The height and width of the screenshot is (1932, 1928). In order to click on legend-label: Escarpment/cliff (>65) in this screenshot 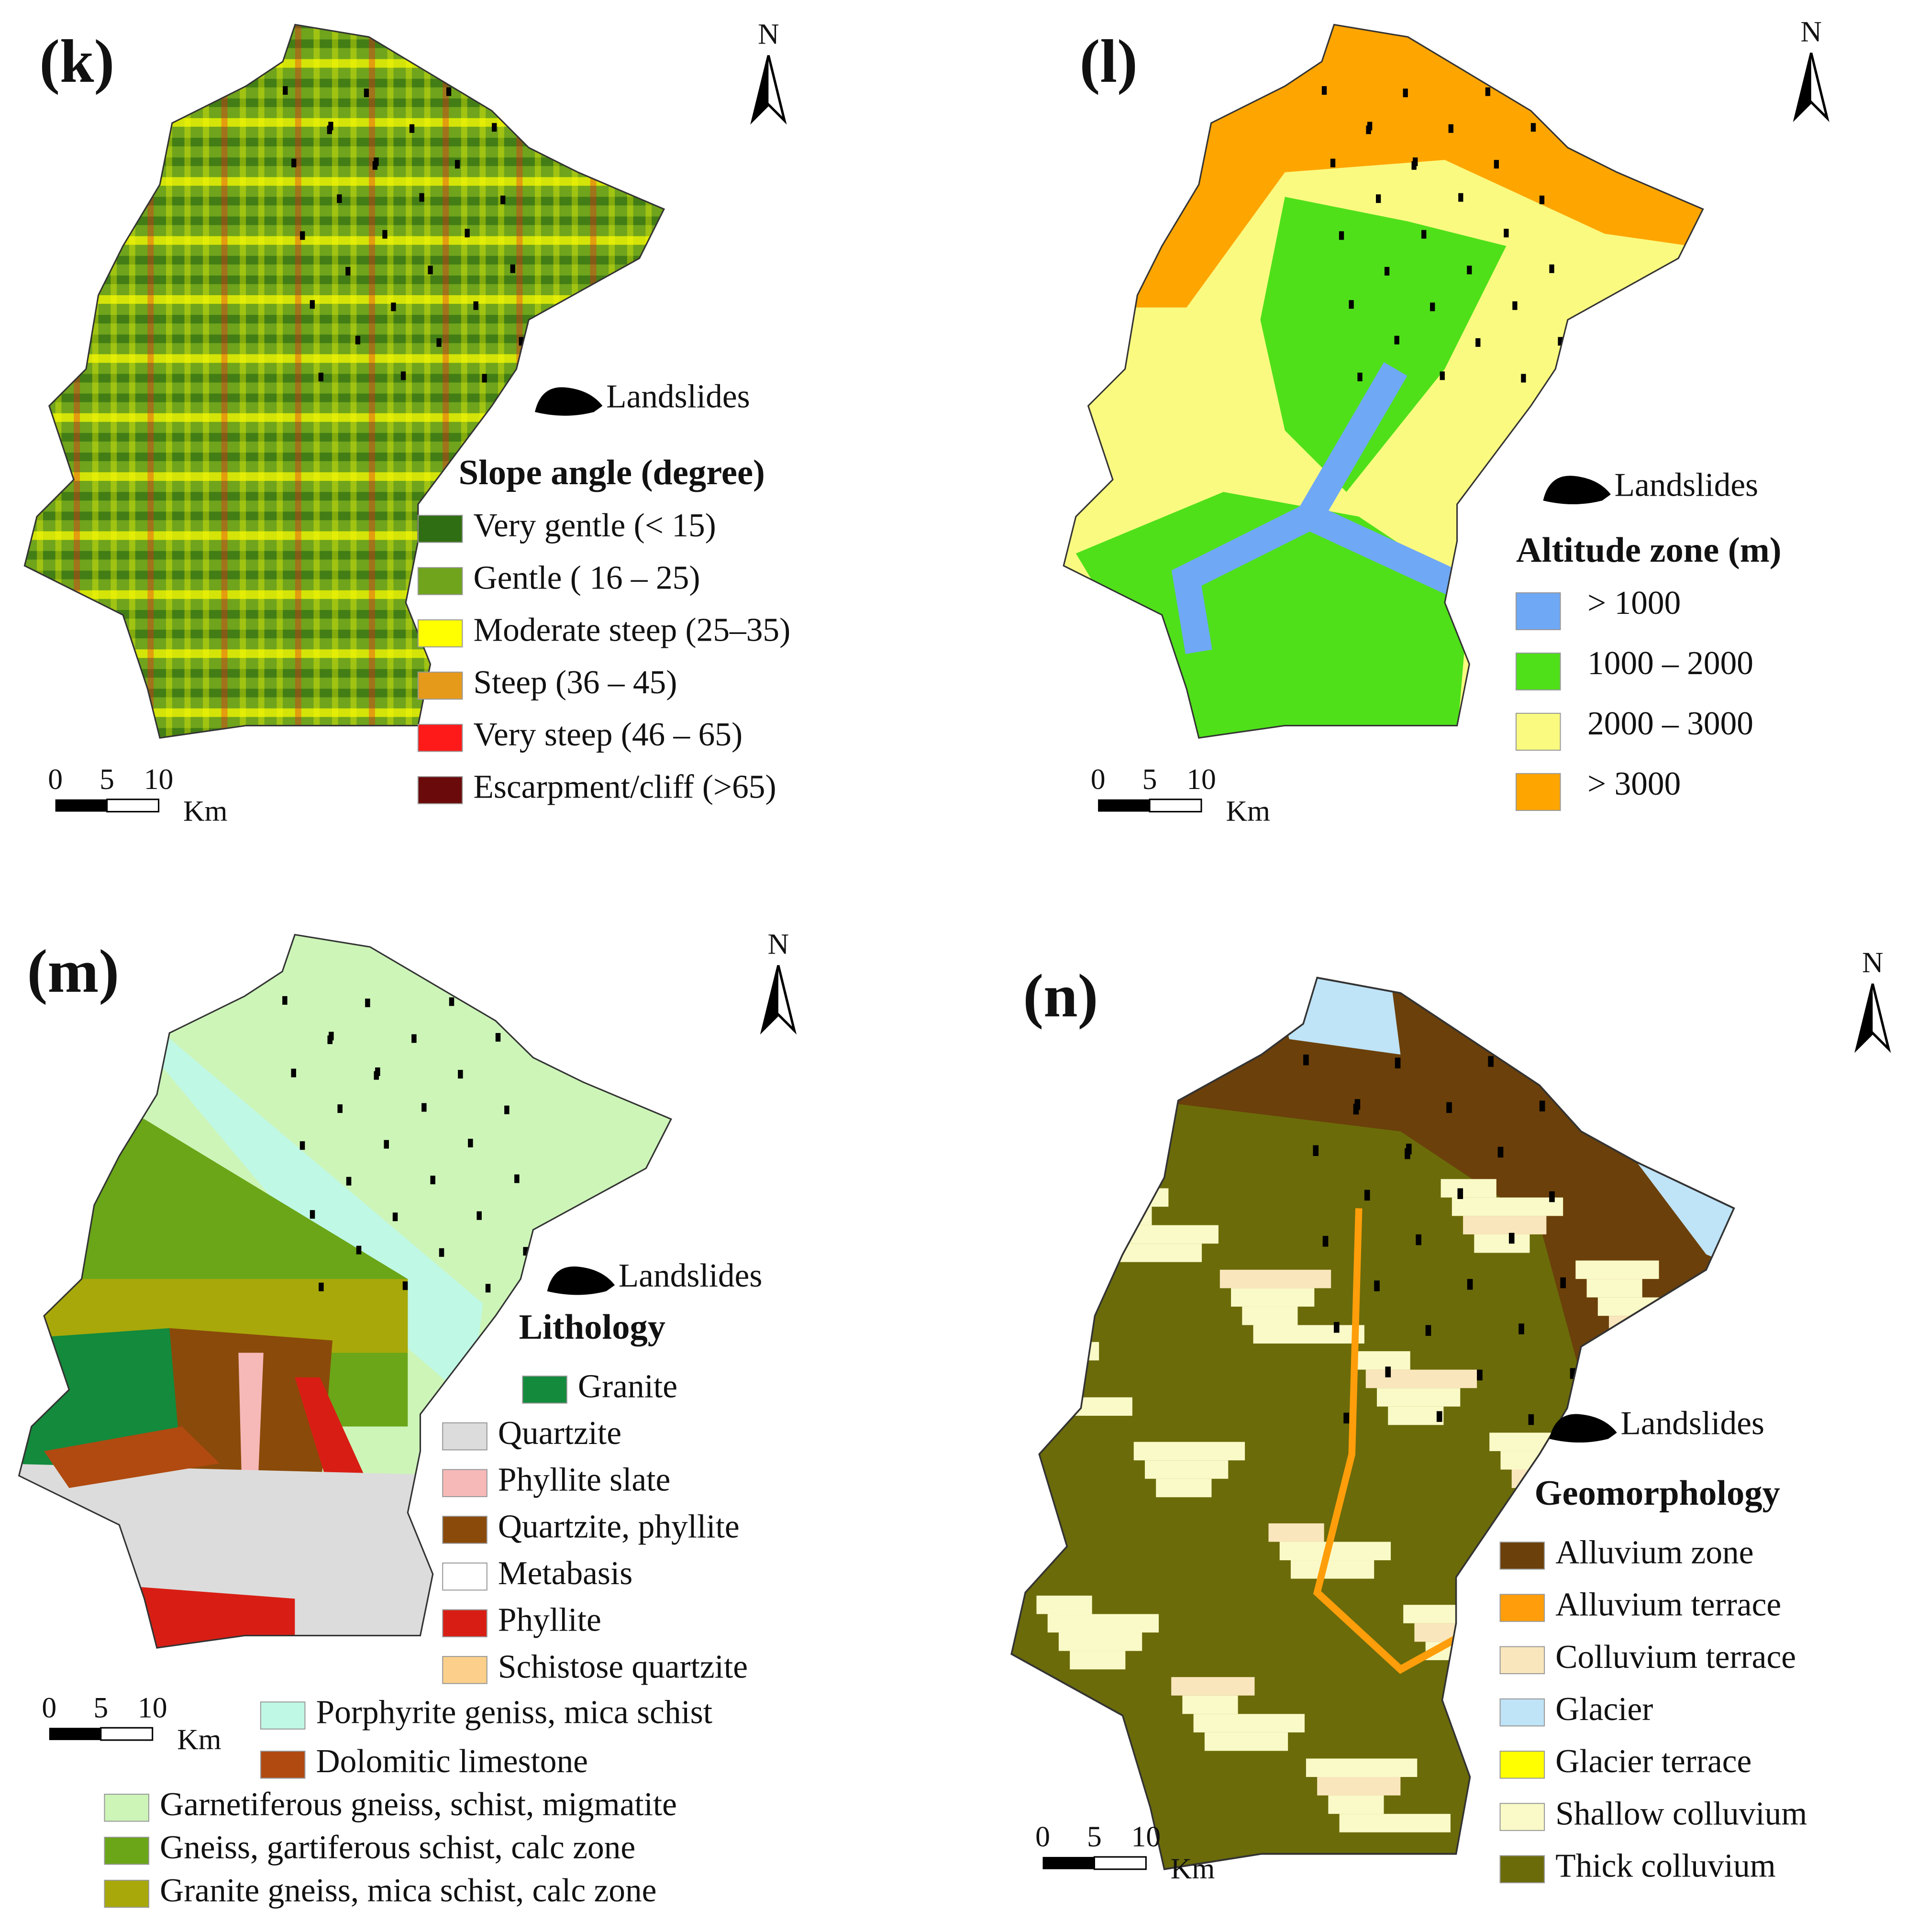, I will do `click(625, 786)`.